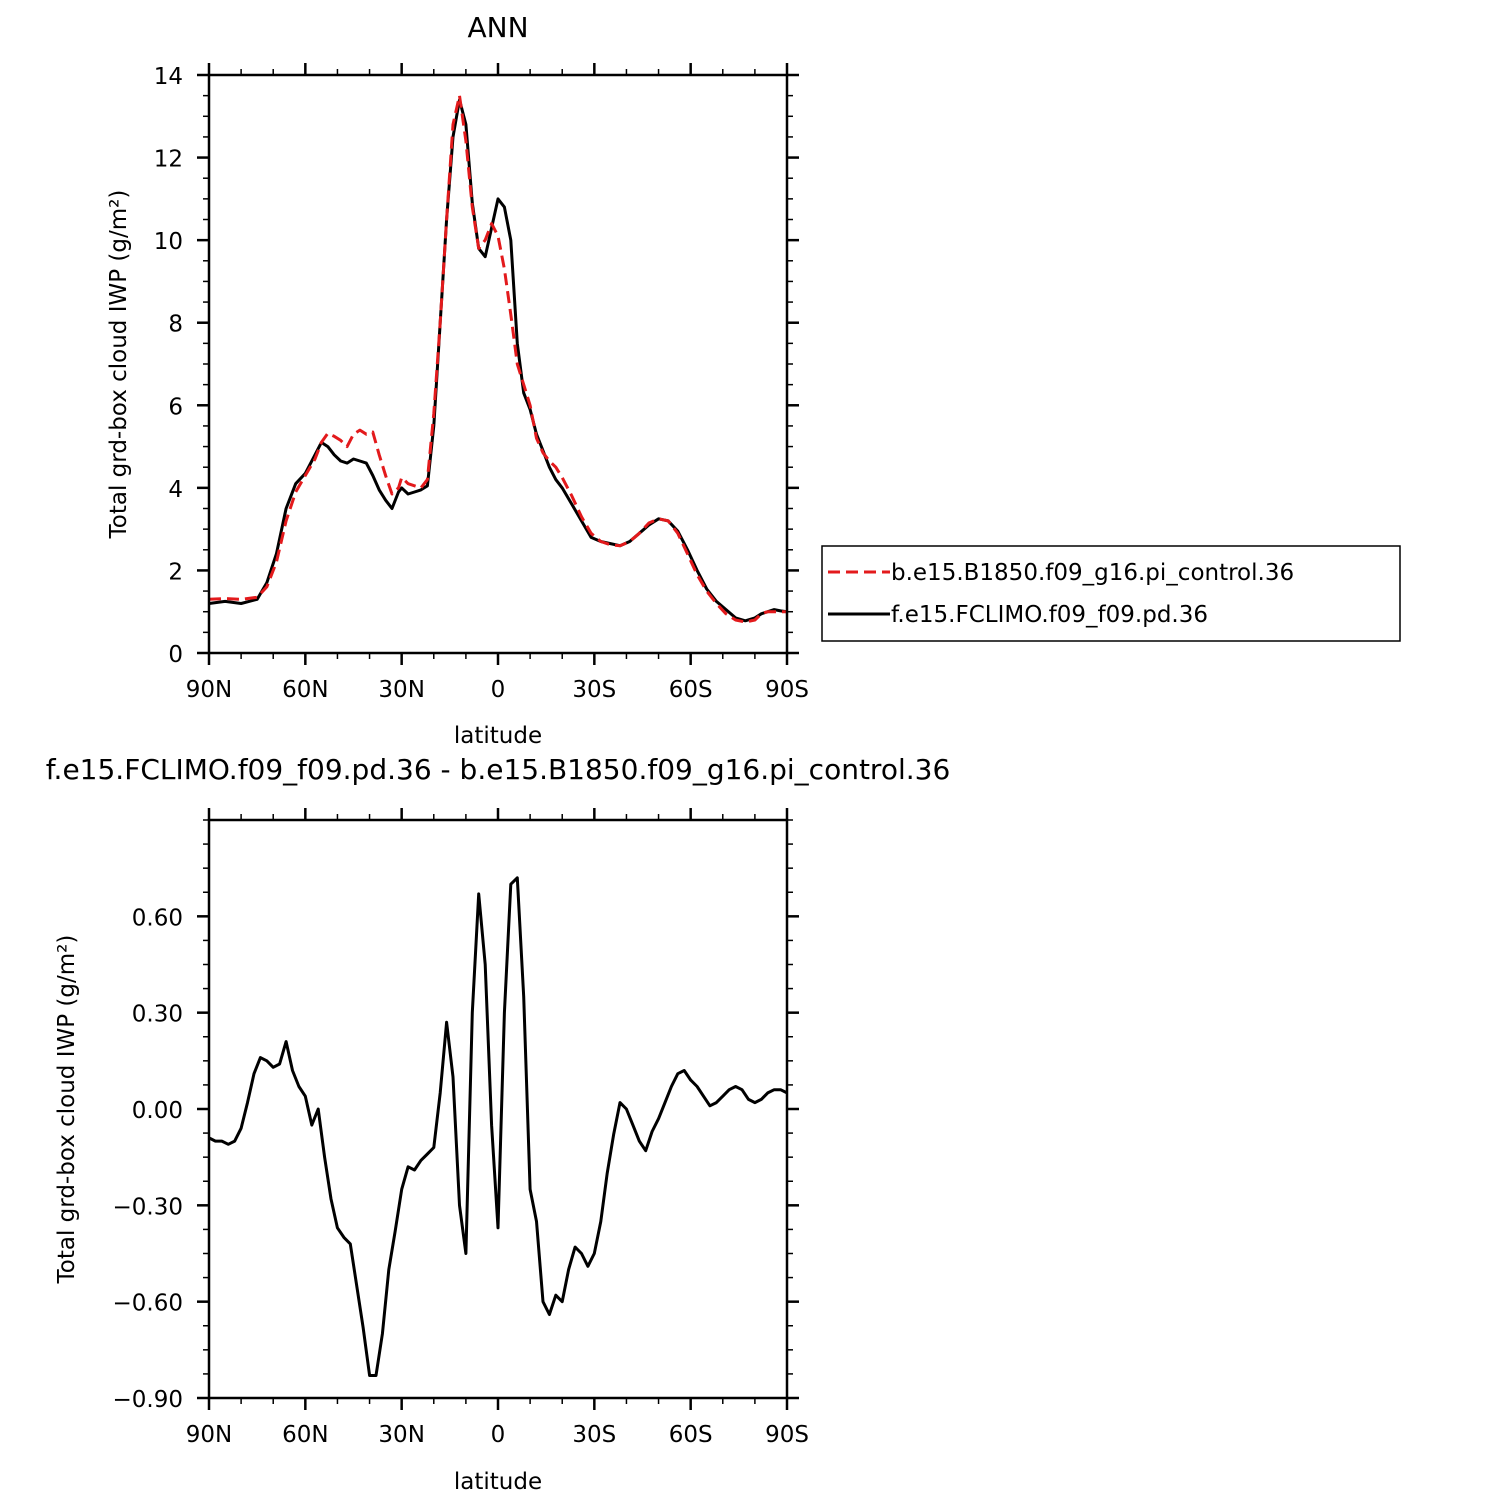 The image size is (1502, 1502). What do you see at coordinates (209, 1435) in the screenshot?
I see `bottom-x-tick-label: 90N` at bounding box center [209, 1435].